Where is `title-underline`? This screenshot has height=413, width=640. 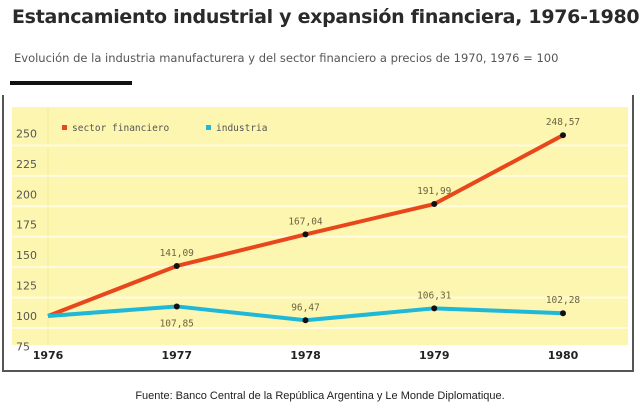
title-underline is located at coordinates (71, 83).